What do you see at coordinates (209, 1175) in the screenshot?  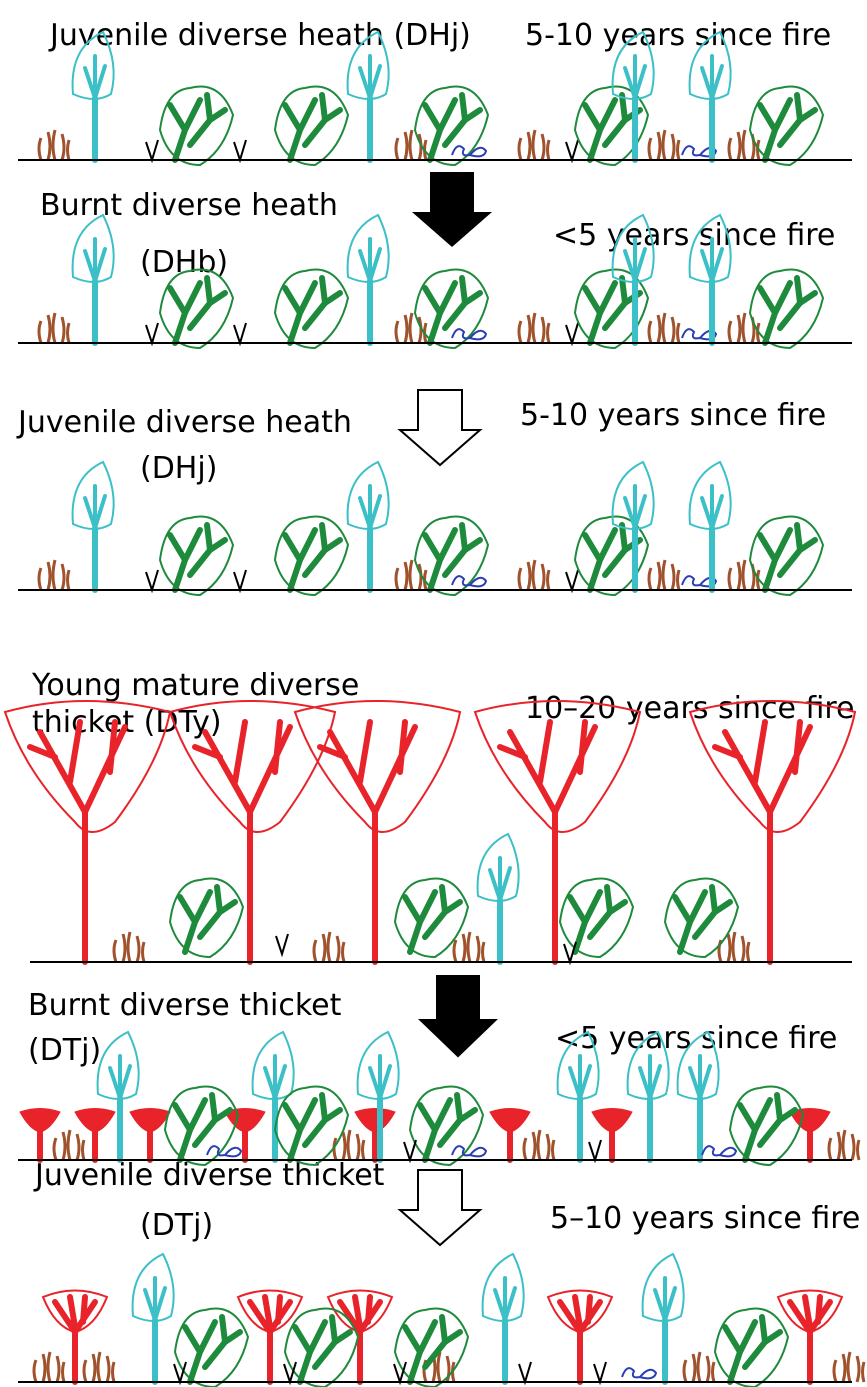 I see `panel-label: Juvenile diverse thicket` at bounding box center [209, 1175].